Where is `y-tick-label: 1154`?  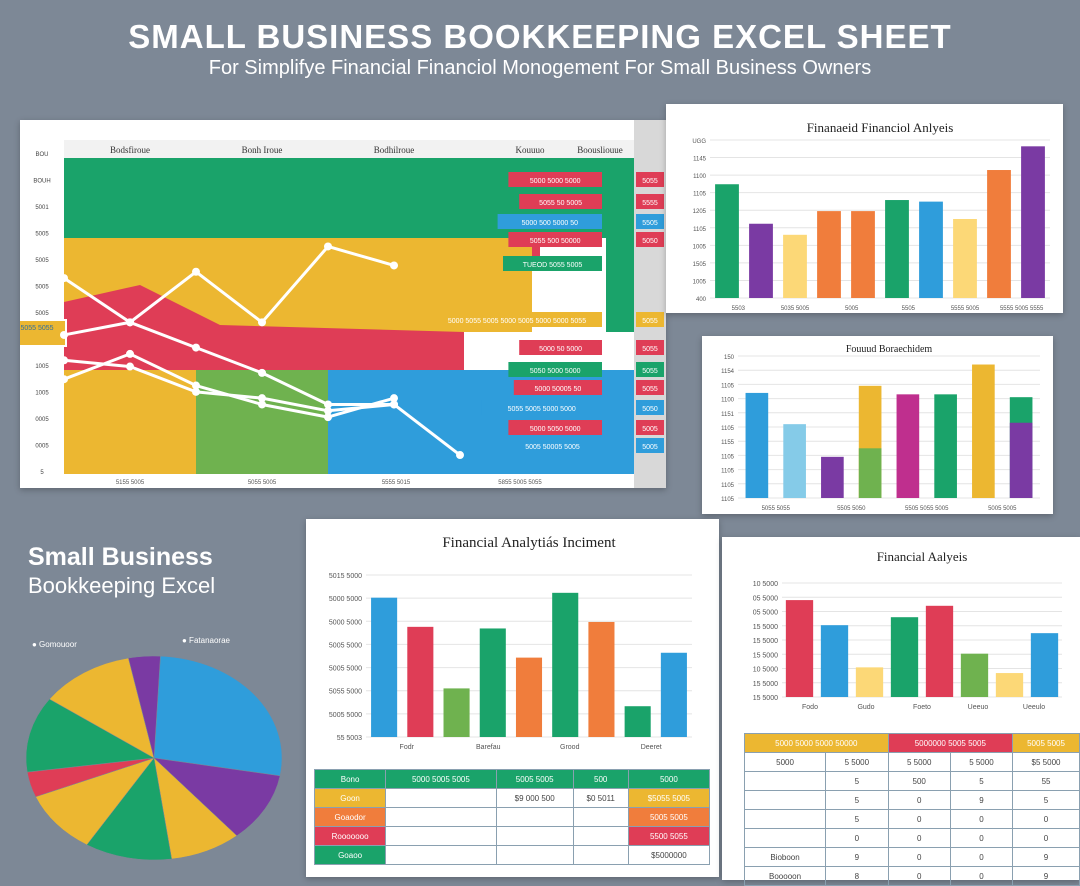
y-tick-label: 1154 is located at coordinates (728, 372).